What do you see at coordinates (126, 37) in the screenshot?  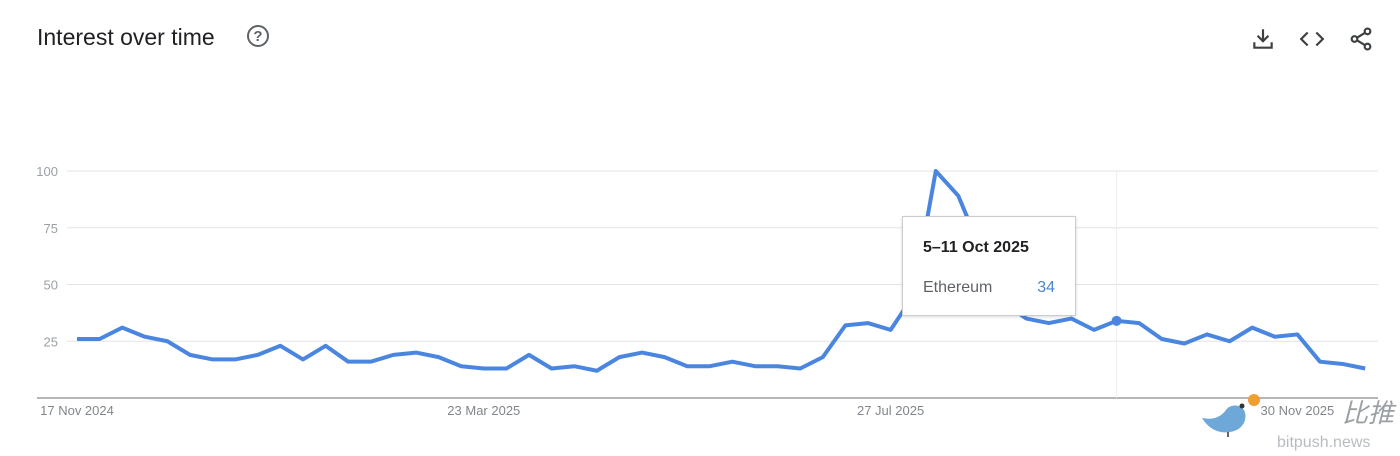 I see `chart-title: Interest over time` at bounding box center [126, 37].